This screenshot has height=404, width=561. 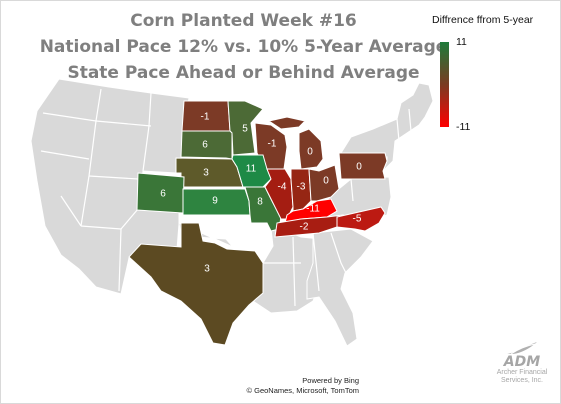 I want to click on adm-logo-line-1: Archer Financial, so click(x=522, y=372).